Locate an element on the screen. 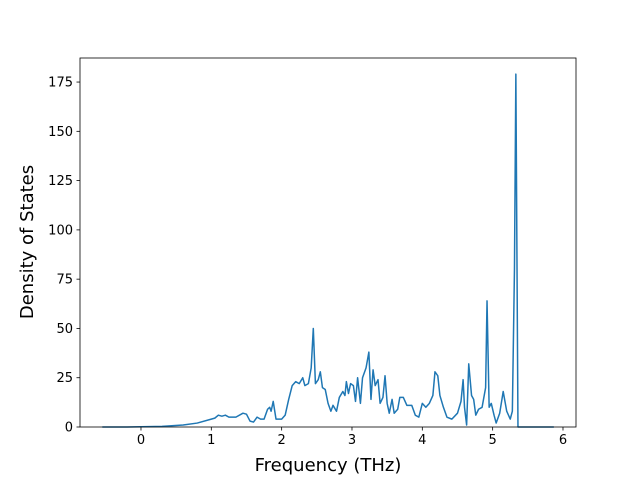 Image resolution: width=640 pixels, height=480 pixels. x-tick-label: 6 is located at coordinates (563, 440).